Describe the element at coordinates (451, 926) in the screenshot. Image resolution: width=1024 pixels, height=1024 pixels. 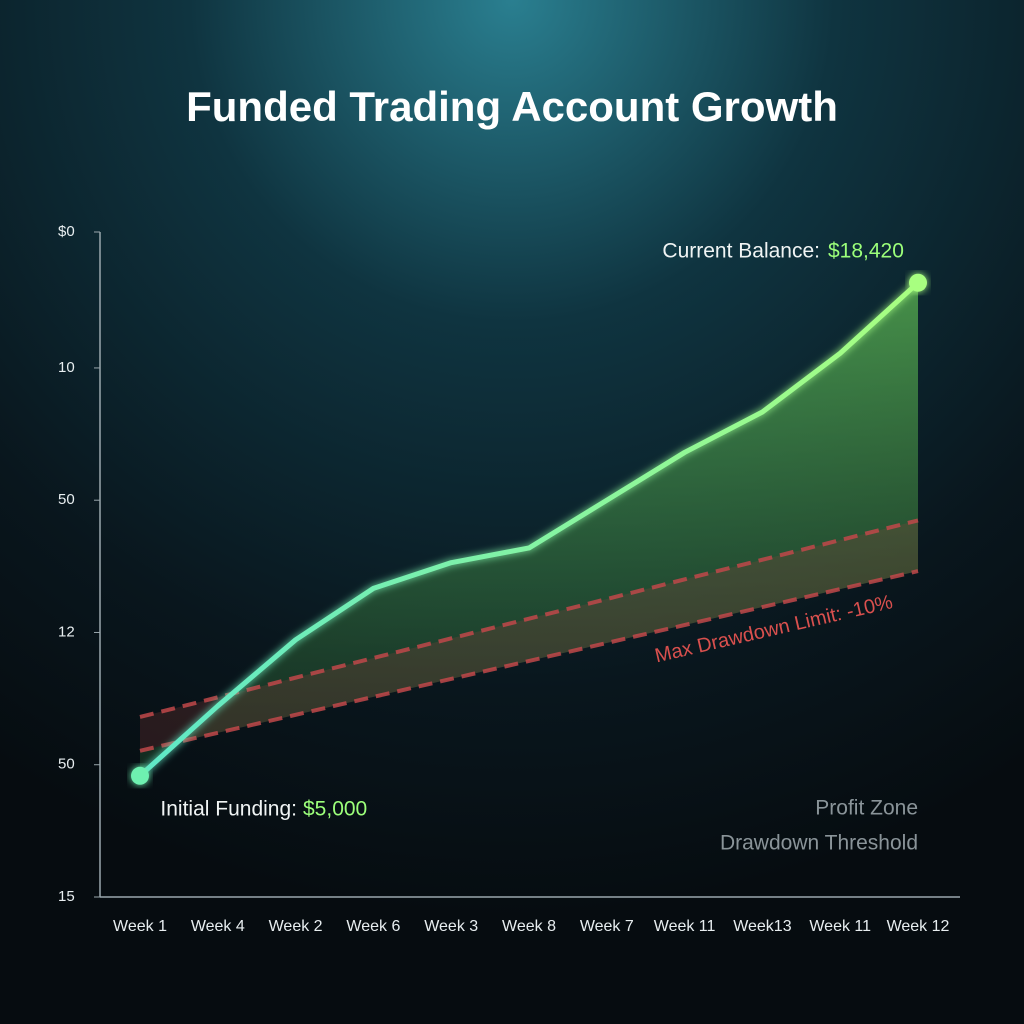
I see `x-tick-label: Week 3` at that location.